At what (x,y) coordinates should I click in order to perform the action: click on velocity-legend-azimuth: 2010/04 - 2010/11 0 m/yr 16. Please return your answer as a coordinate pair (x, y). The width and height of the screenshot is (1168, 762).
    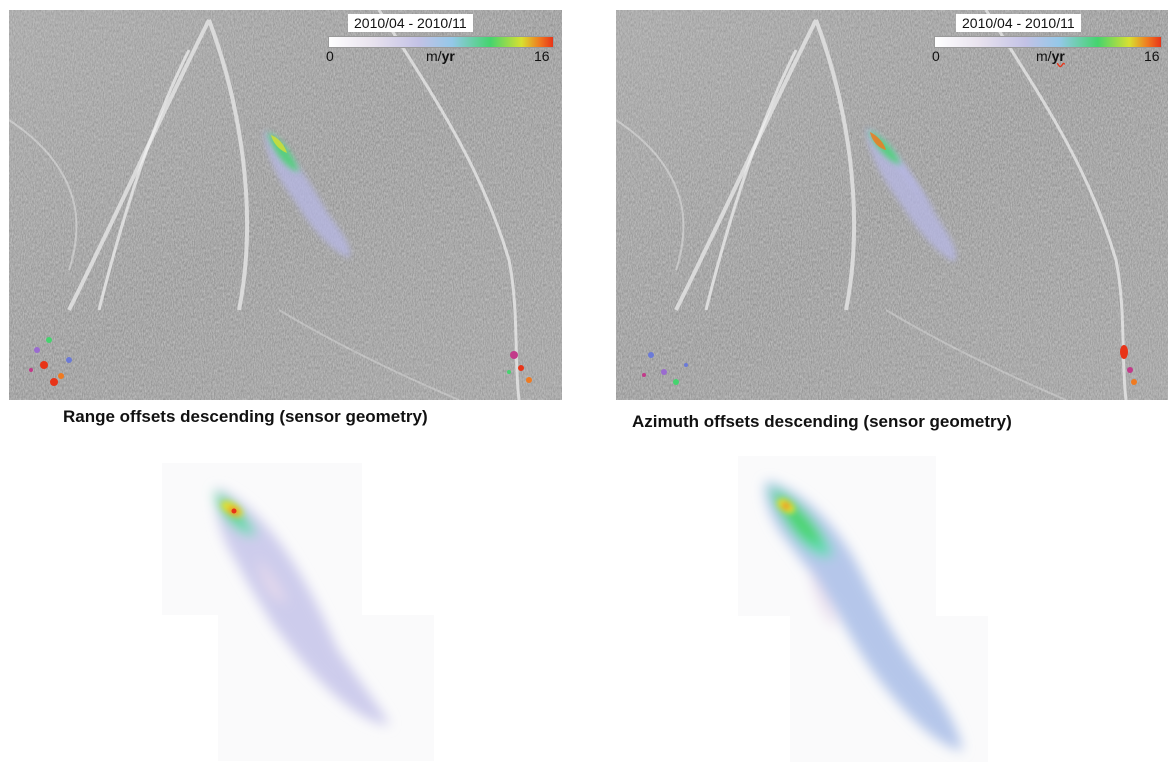
    Looking at the image, I should click on (1048, 44).